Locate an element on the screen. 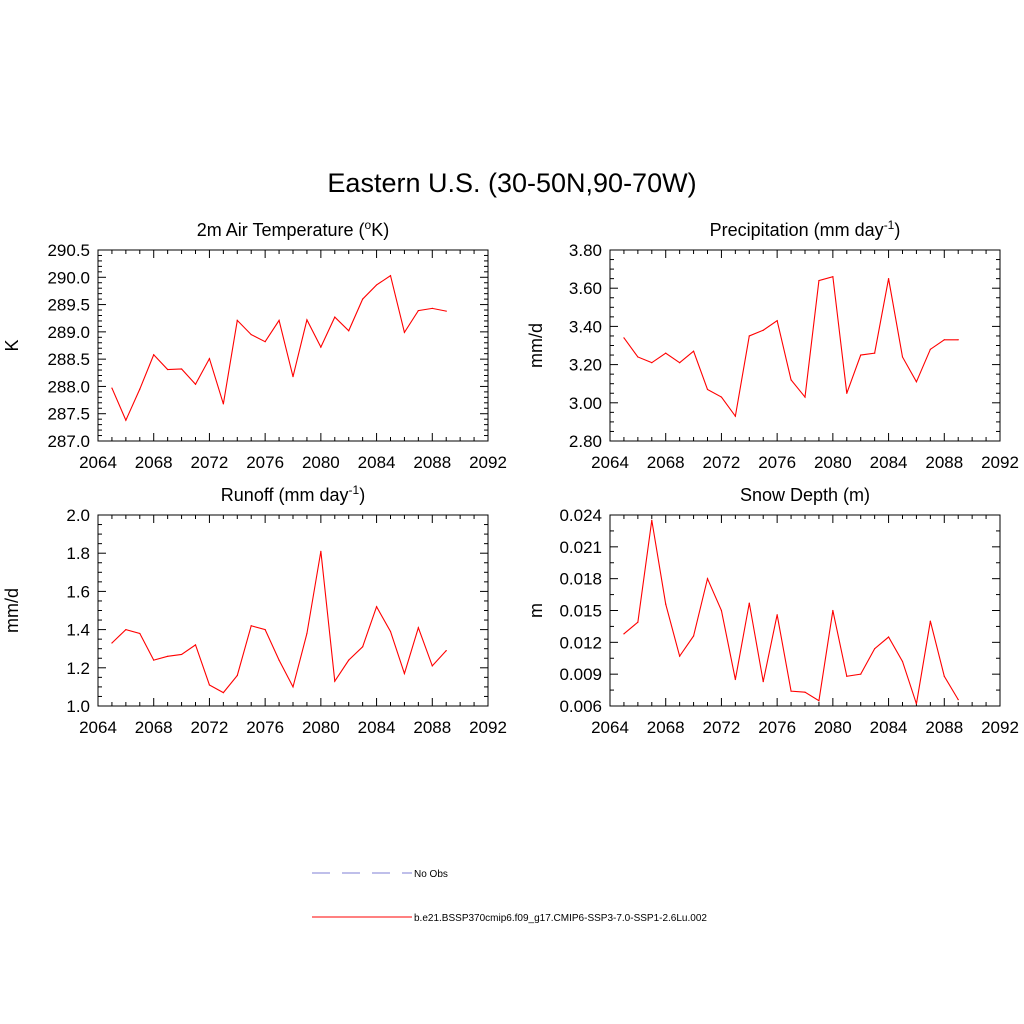 Image resolution: width=1024 pixels, height=1024 pixels. y-tick-label: 1.0 is located at coordinates (78, 706).